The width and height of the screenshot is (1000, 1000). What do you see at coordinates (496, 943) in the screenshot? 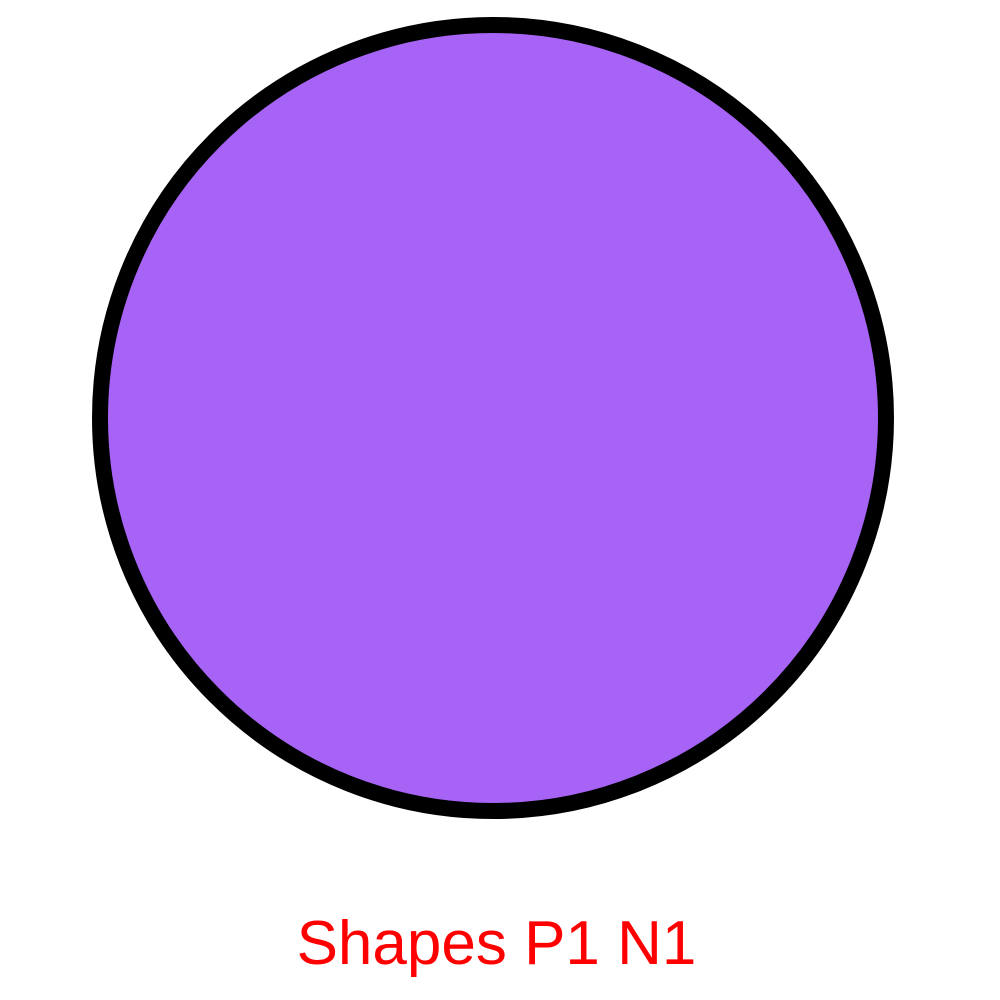
I see `shape-caption: Shapes P1 N1` at bounding box center [496, 943].